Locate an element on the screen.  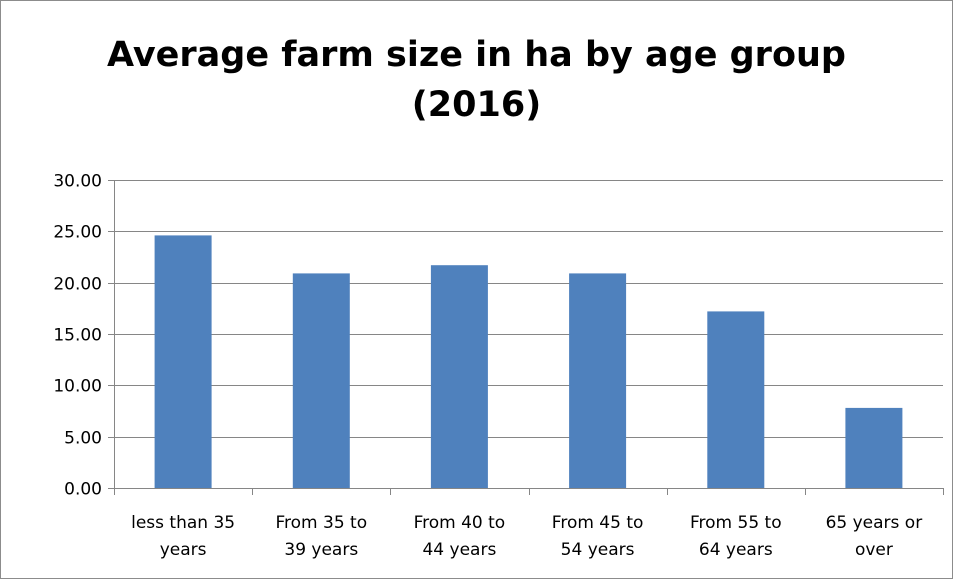
x-tick-label: From 35 to 39 years is located at coordinates (321, 536).